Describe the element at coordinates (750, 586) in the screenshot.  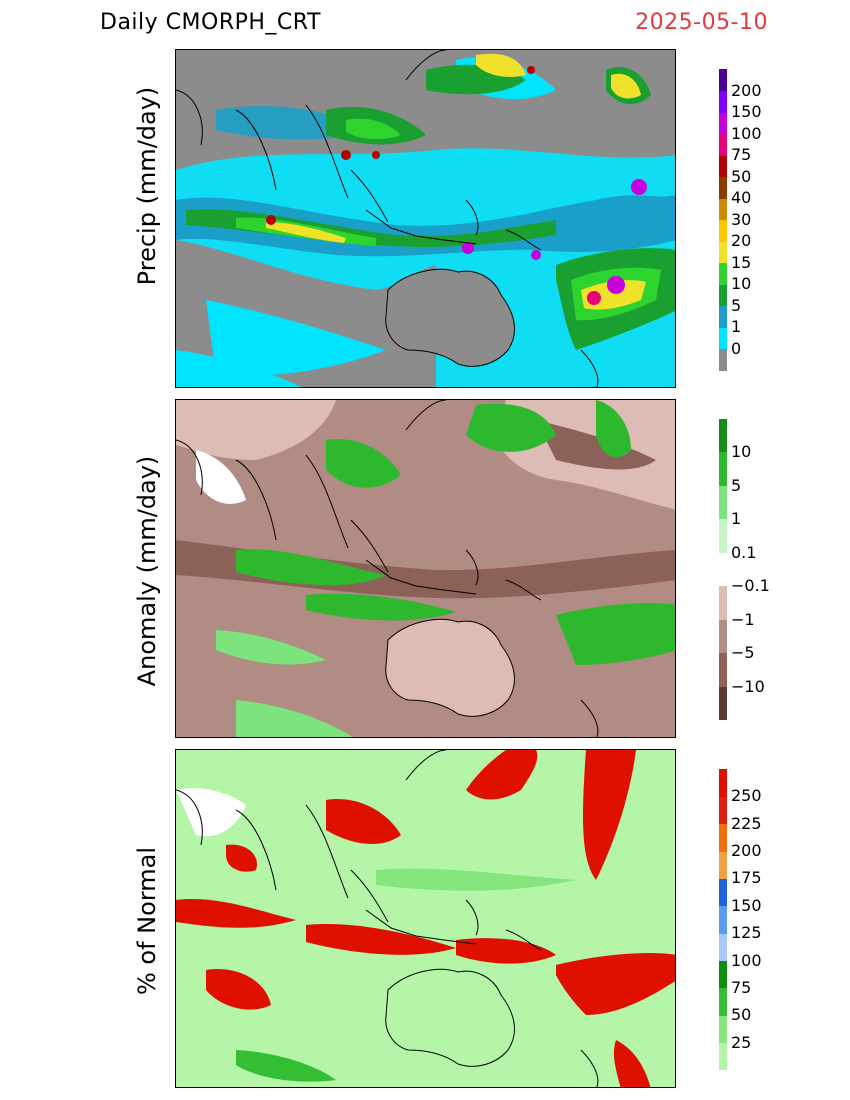
I see `anomaly-colorbar-tick-label: −0.1` at that location.